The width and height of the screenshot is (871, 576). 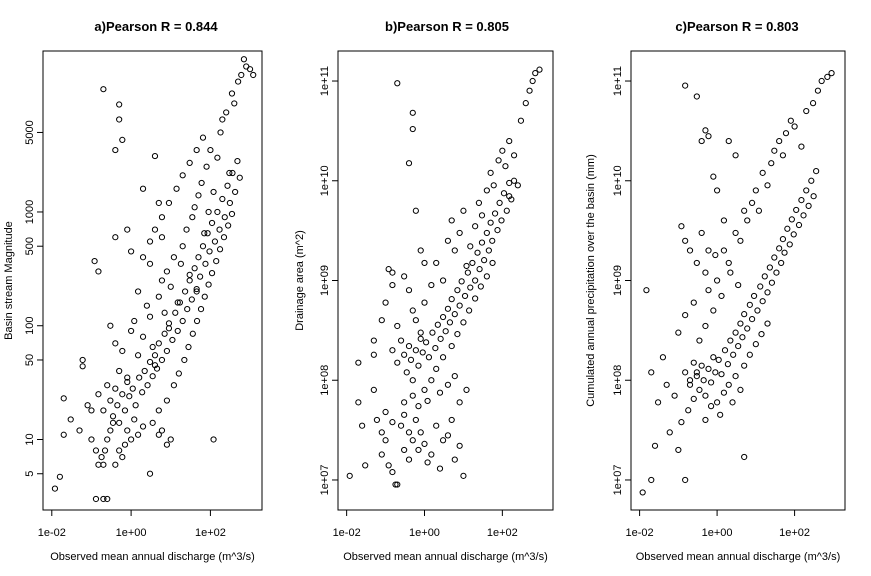 What do you see at coordinates (325, 180) in the screenshot?
I see `plot-b-y-tick-label: 1e+10` at bounding box center [325, 180].